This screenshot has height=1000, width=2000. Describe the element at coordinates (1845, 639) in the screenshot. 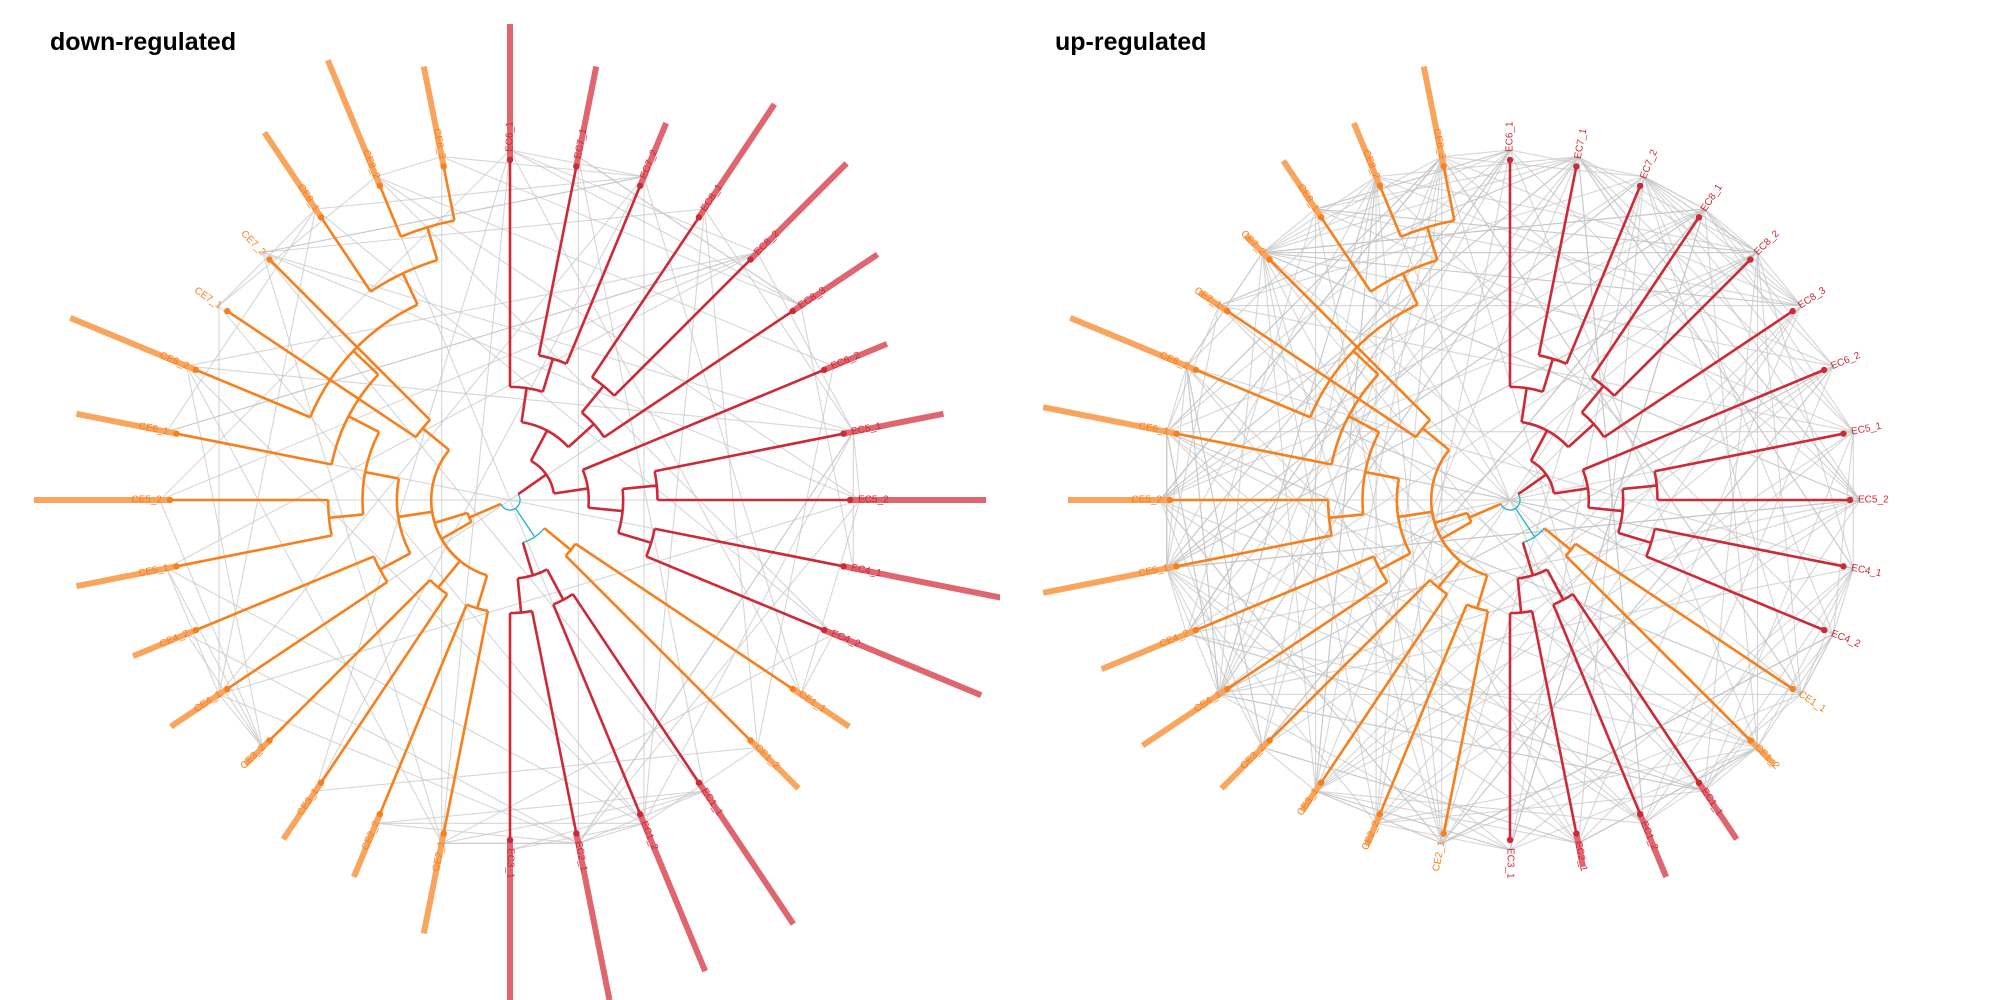

I see `leaf-label: EC4_2` at that location.